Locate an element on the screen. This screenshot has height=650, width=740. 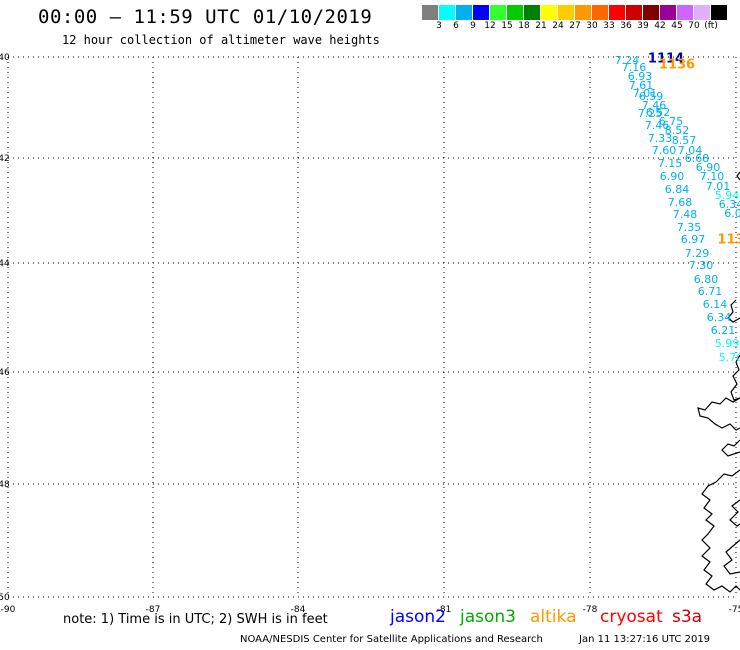
longitude-label: -84 is located at coordinates (298, 610).